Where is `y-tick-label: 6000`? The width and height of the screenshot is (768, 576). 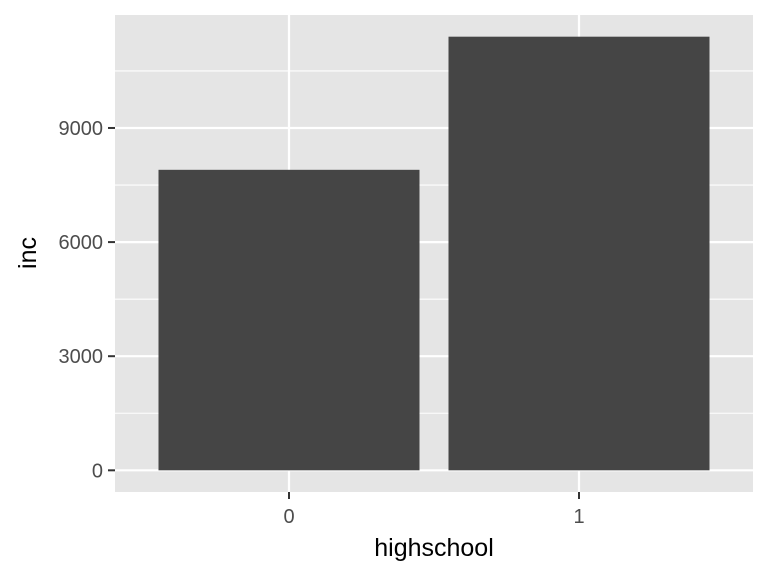 y-tick-label: 6000 is located at coordinates (81, 243).